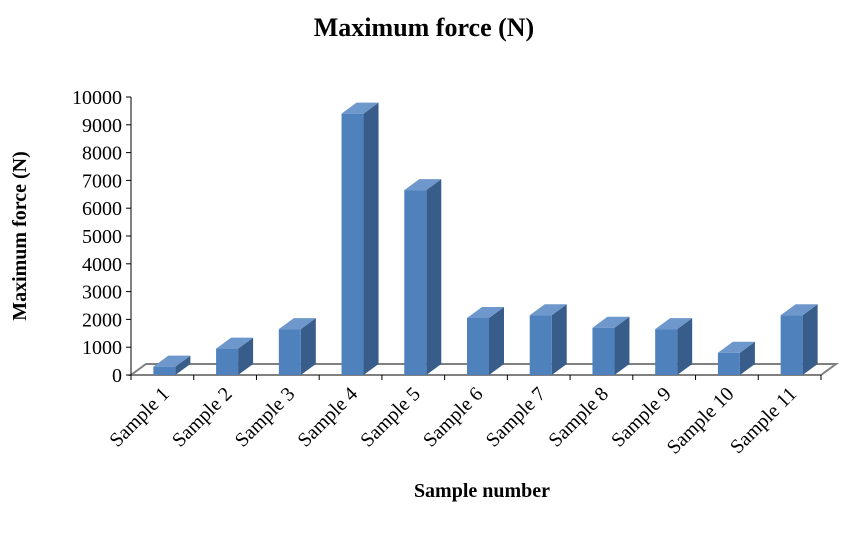  Describe the element at coordinates (390, 417) in the screenshot. I see `x-tick-label: Sample 5` at that location.